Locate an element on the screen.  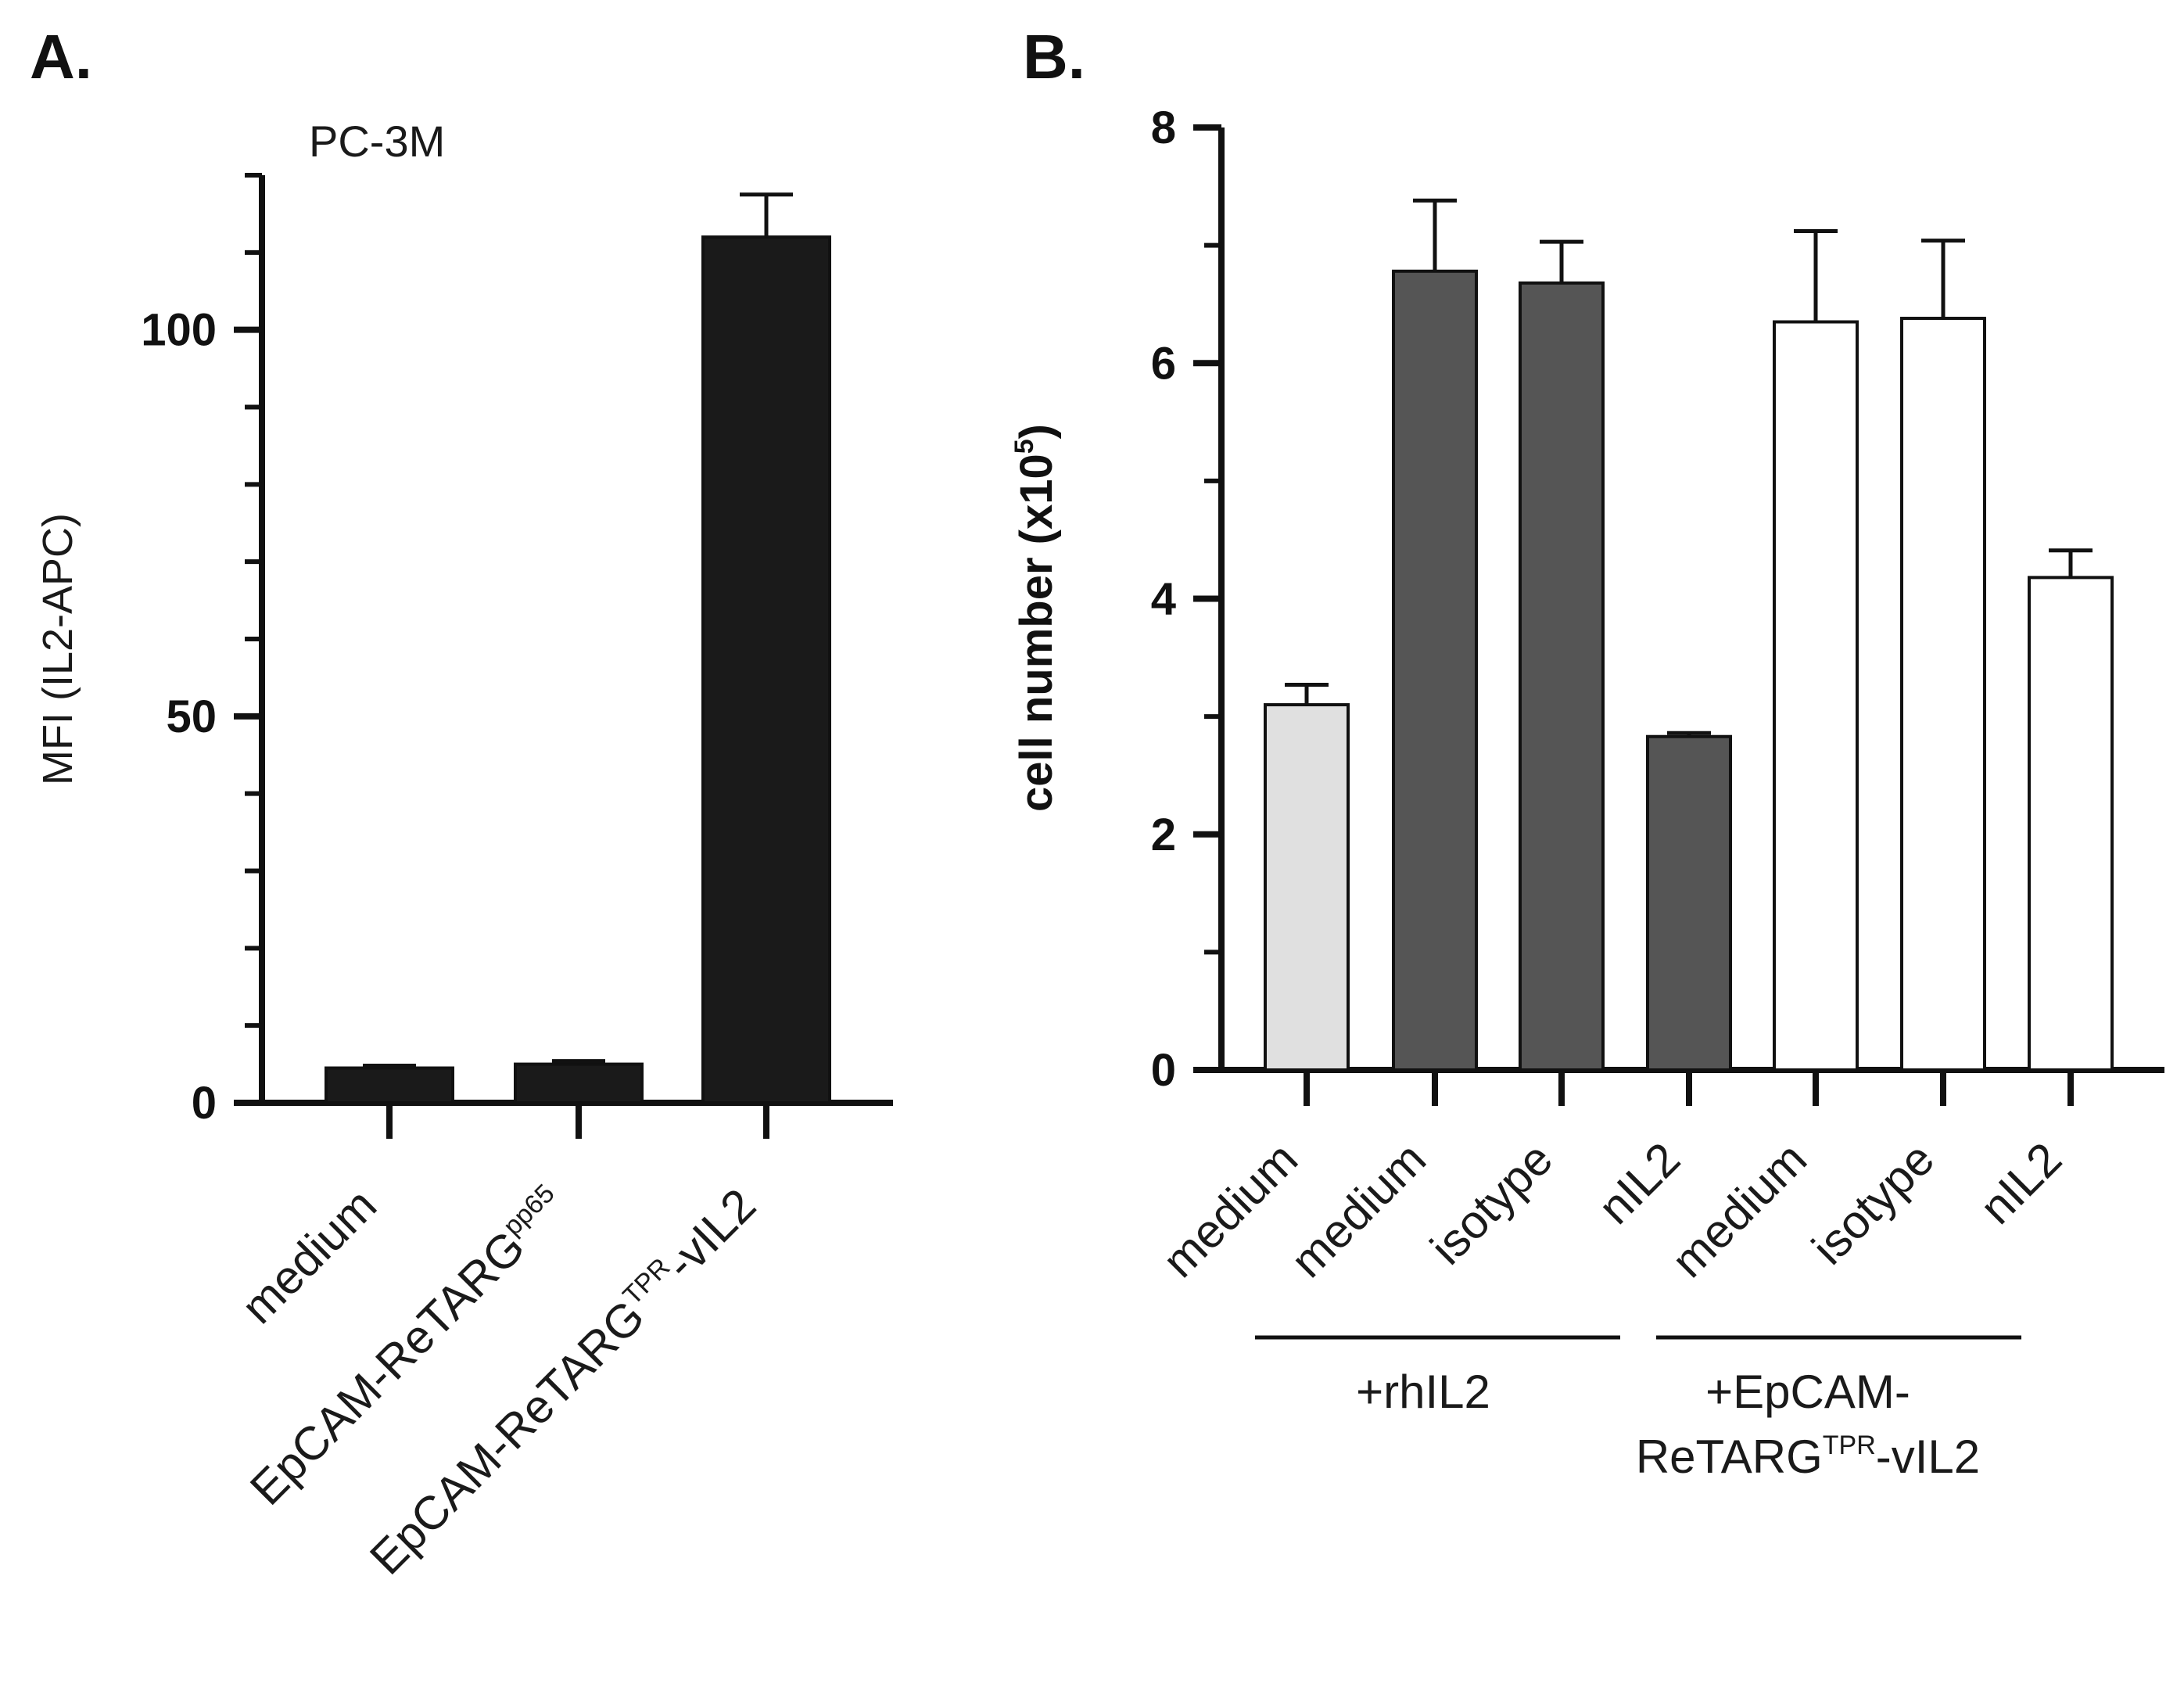
panel-b-group-label: +rhIL2 is located at coordinates (1423, 1392).